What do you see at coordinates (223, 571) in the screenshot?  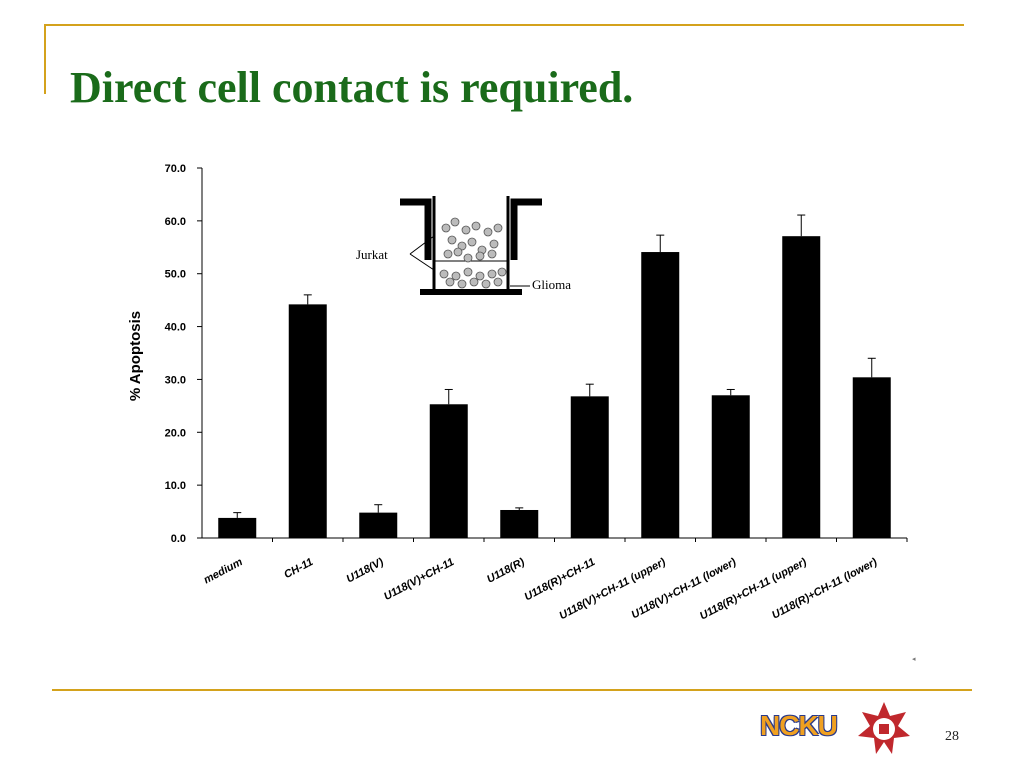 I see `x-tick-label: medium` at bounding box center [223, 571].